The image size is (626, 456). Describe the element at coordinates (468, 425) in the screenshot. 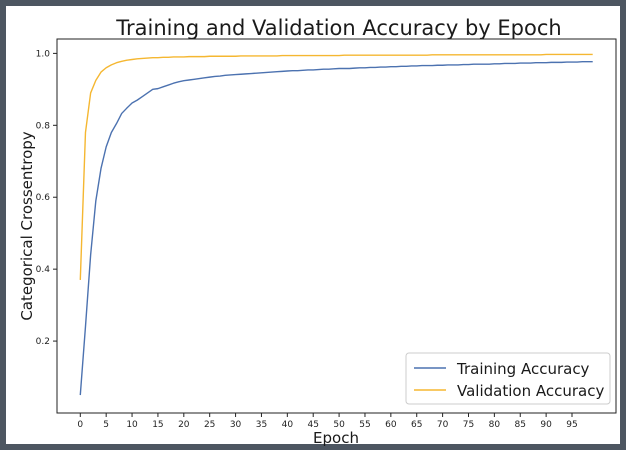

I see `x-tick-label: 75` at that location.